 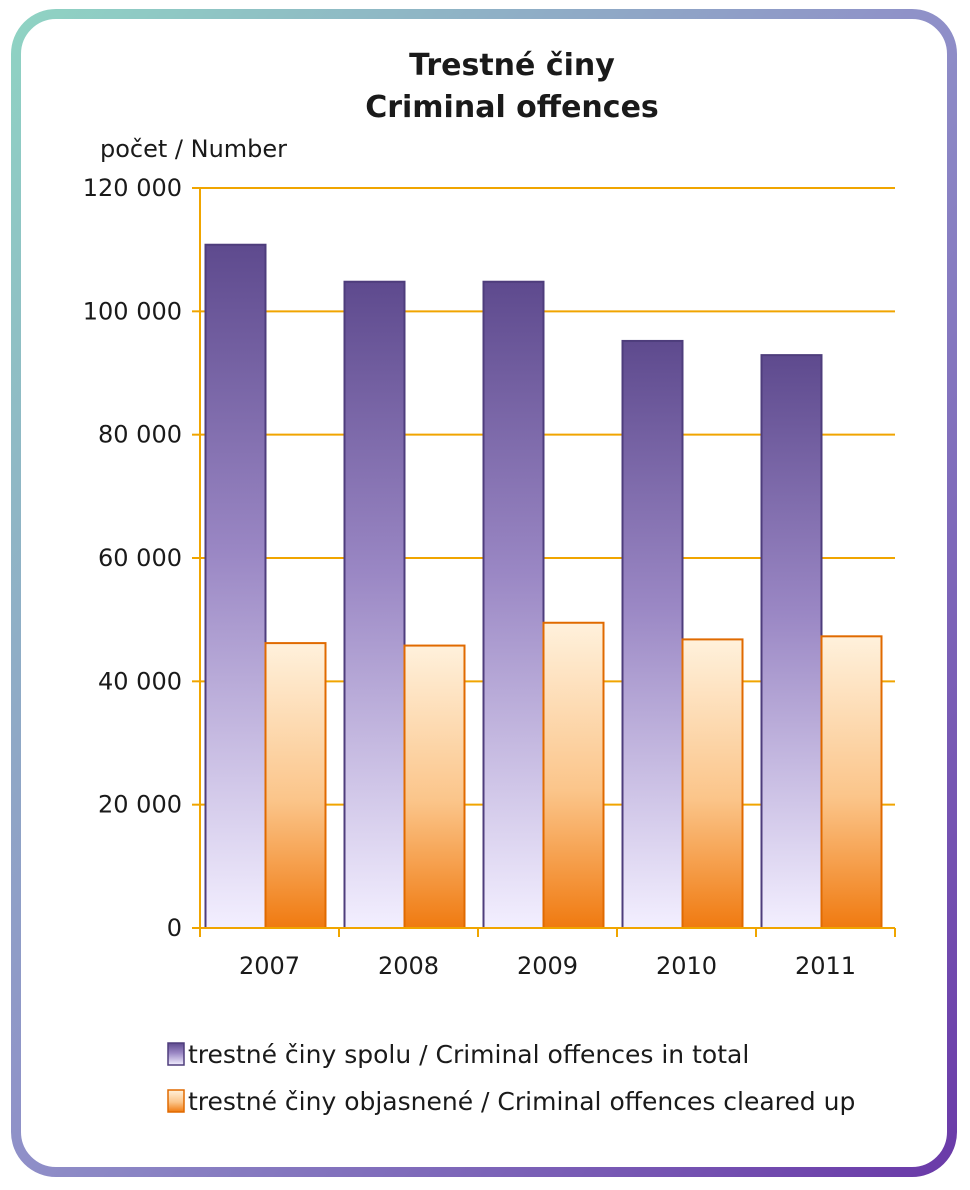 What do you see at coordinates (512, 65) in the screenshot?
I see `chart-title-line1: Trestné činy` at bounding box center [512, 65].